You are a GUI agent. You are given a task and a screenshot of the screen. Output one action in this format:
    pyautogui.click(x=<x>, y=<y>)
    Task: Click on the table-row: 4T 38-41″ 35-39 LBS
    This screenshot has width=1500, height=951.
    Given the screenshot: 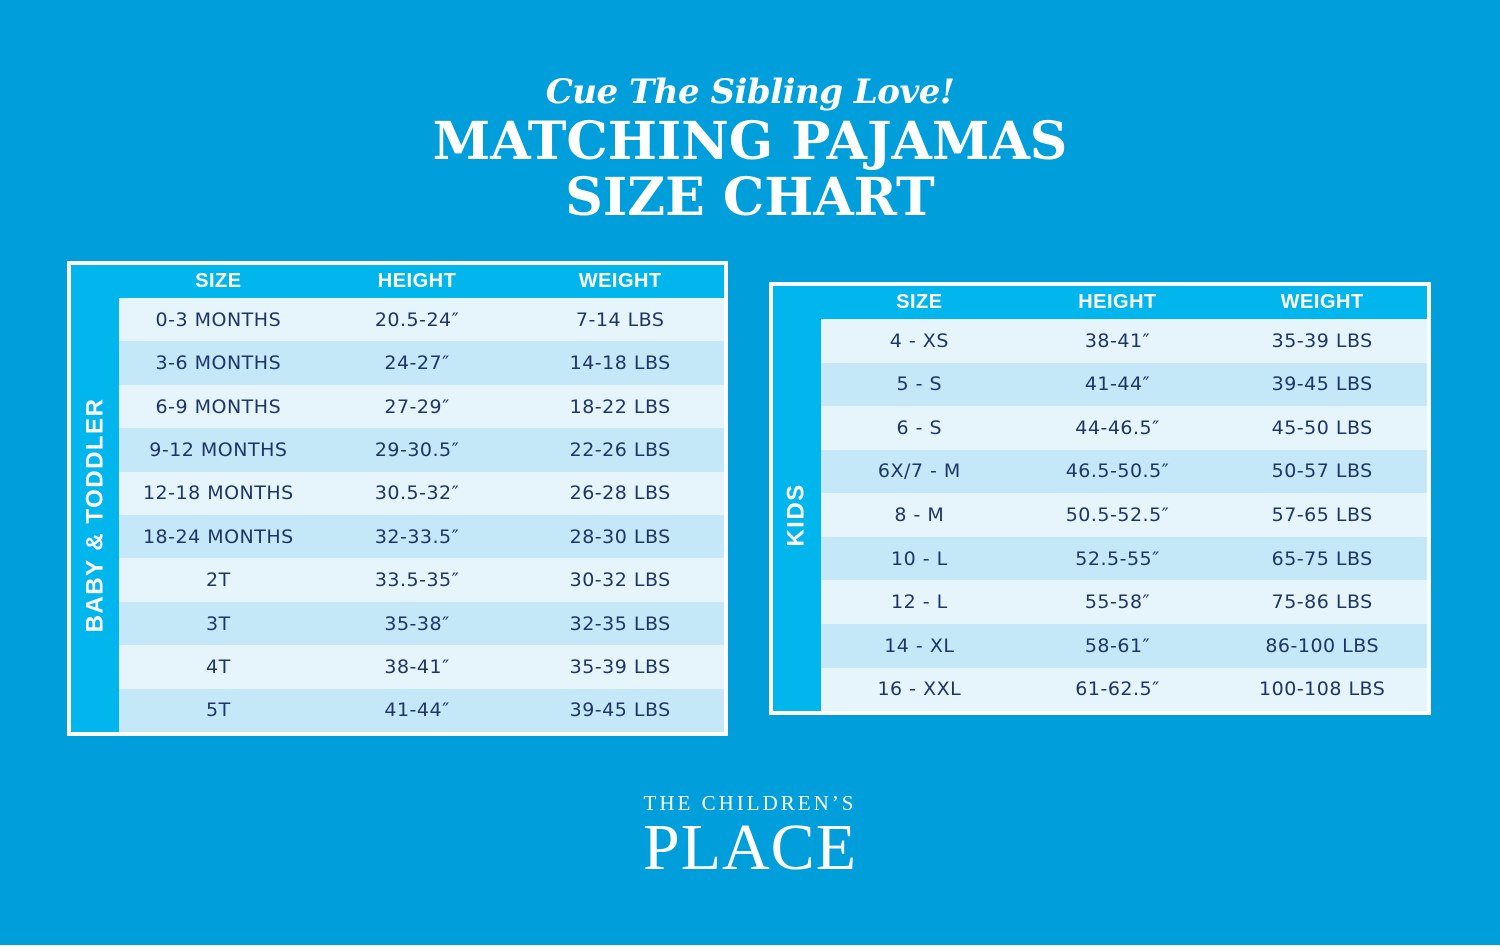 What is the action you would take?
    pyautogui.click(x=421, y=667)
    